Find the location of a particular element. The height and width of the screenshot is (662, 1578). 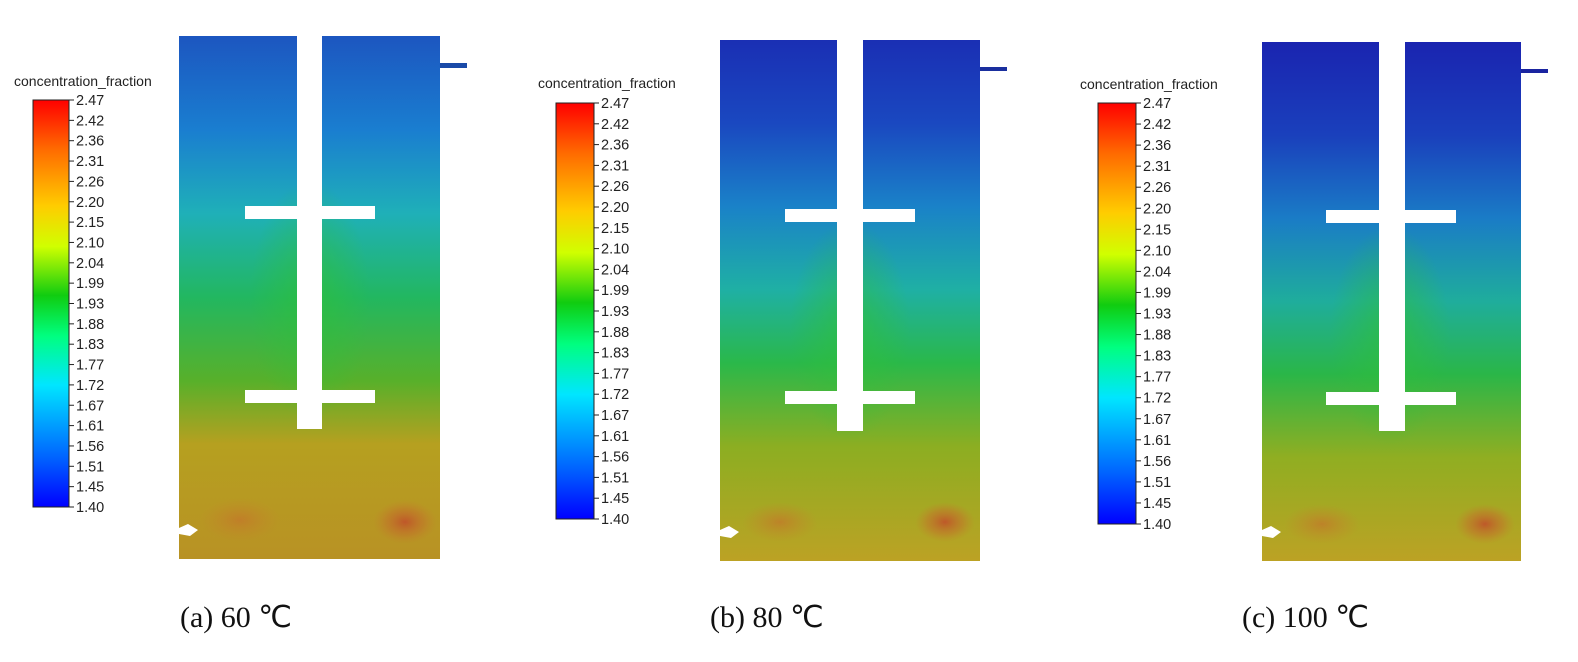

caption-a: (a) 60 ℃ is located at coordinates (236, 617).